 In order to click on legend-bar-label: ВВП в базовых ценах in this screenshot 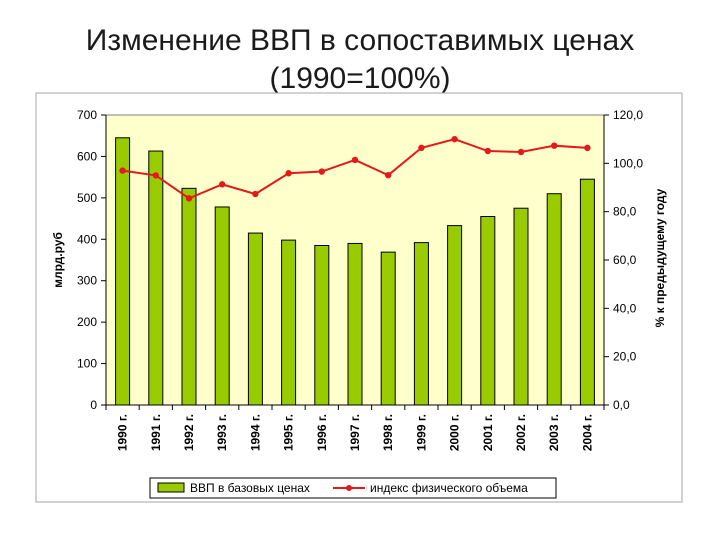, I will do `click(250, 488)`.